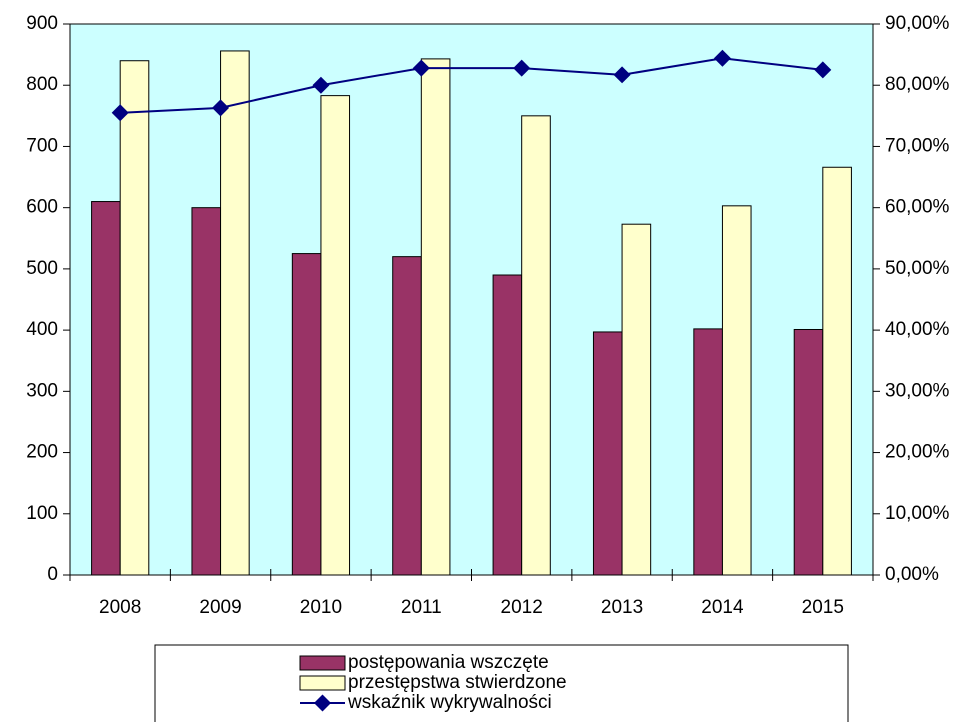 This screenshot has height=722, width=980. I want to click on x-tick-label: 2009, so click(220, 607).